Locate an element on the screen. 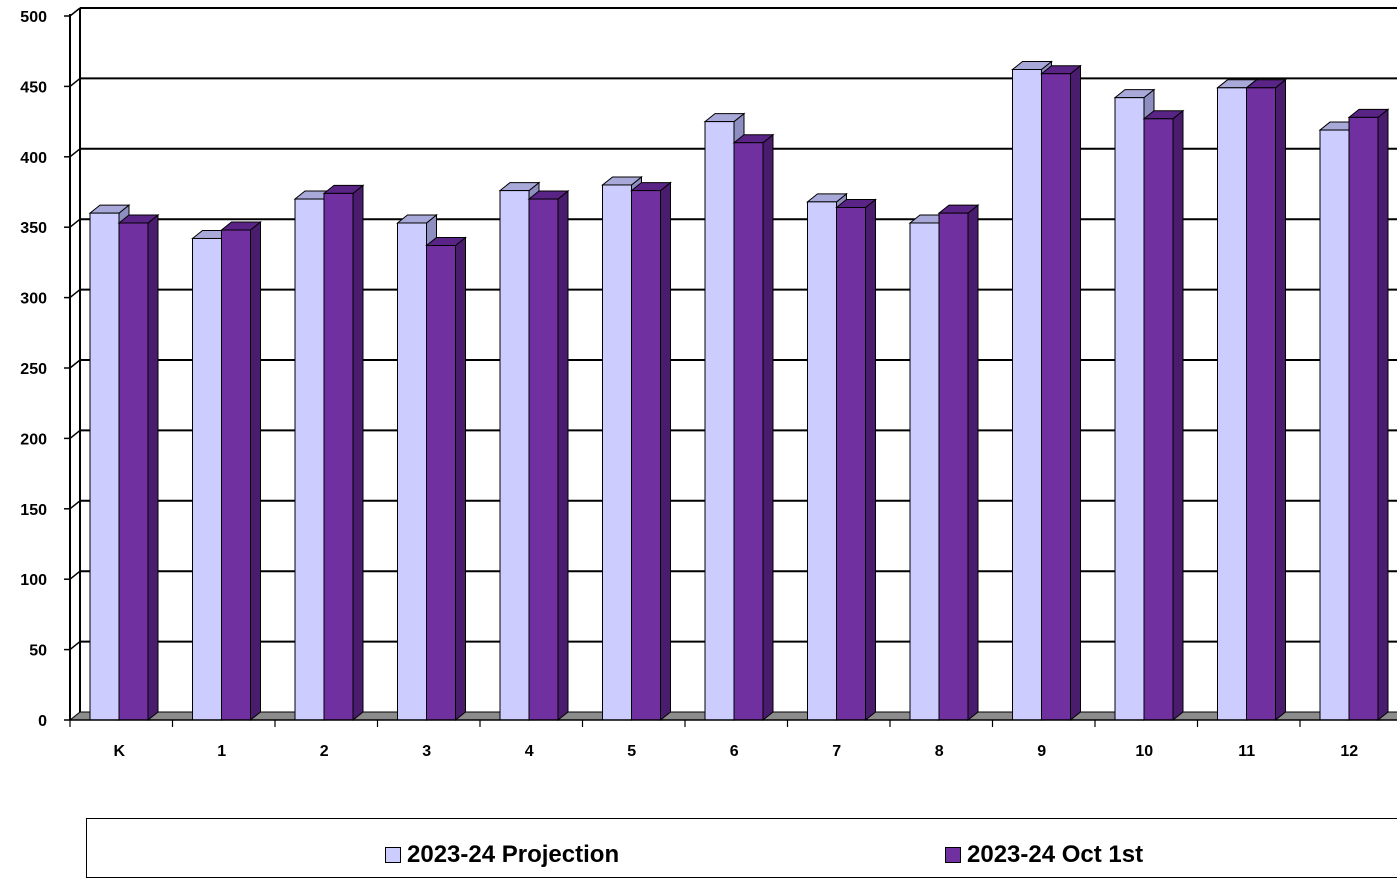 This screenshot has width=1397, height=878. legend-swatch-projection is located at coordinates (393, 855).